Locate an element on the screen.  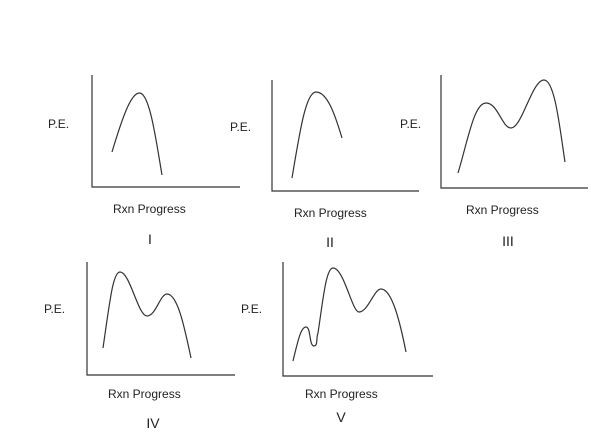
diagram-v-ylabel: P.E. is located at coordinates (251, 309).